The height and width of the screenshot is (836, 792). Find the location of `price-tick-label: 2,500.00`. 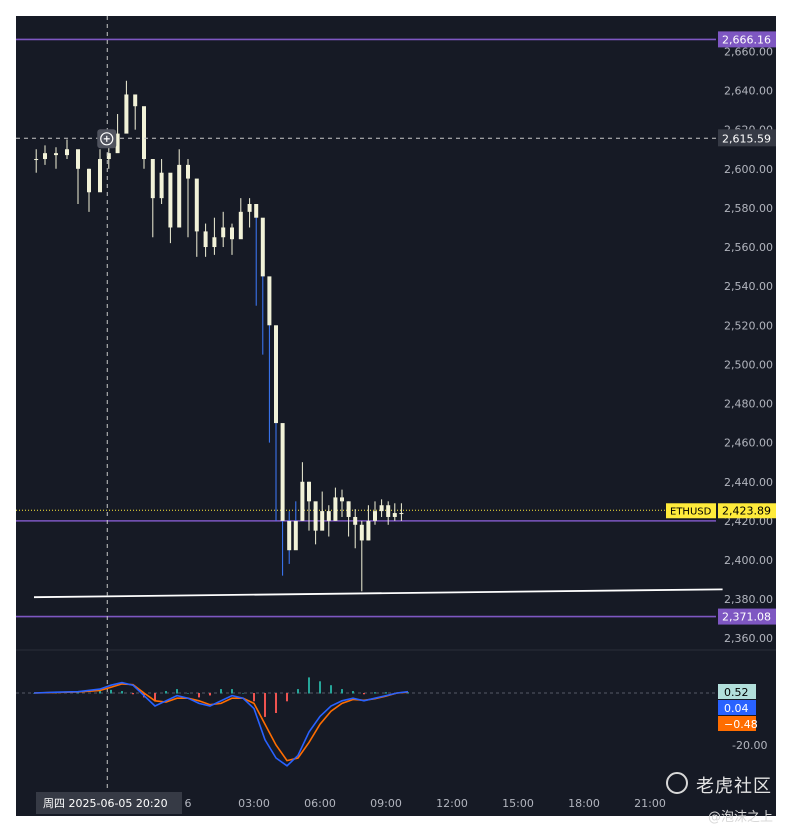

price-tick-label: 2,500.00 is located at coordinates (748, 364).